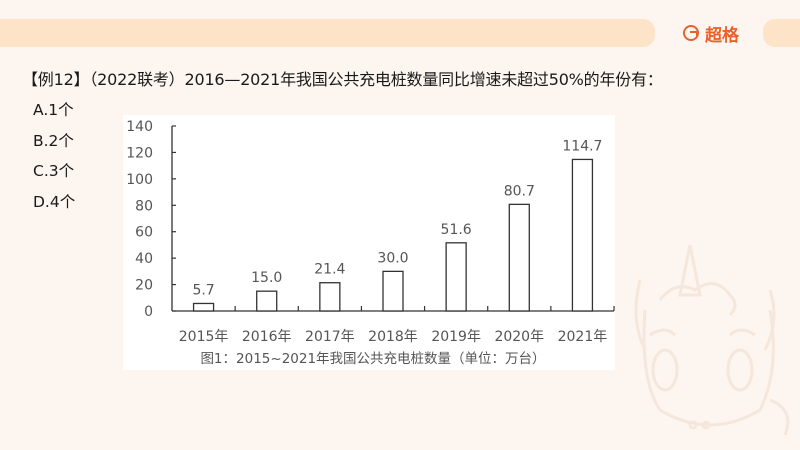  I want to click on bar-value-label: 21.4, so click(329, 270).